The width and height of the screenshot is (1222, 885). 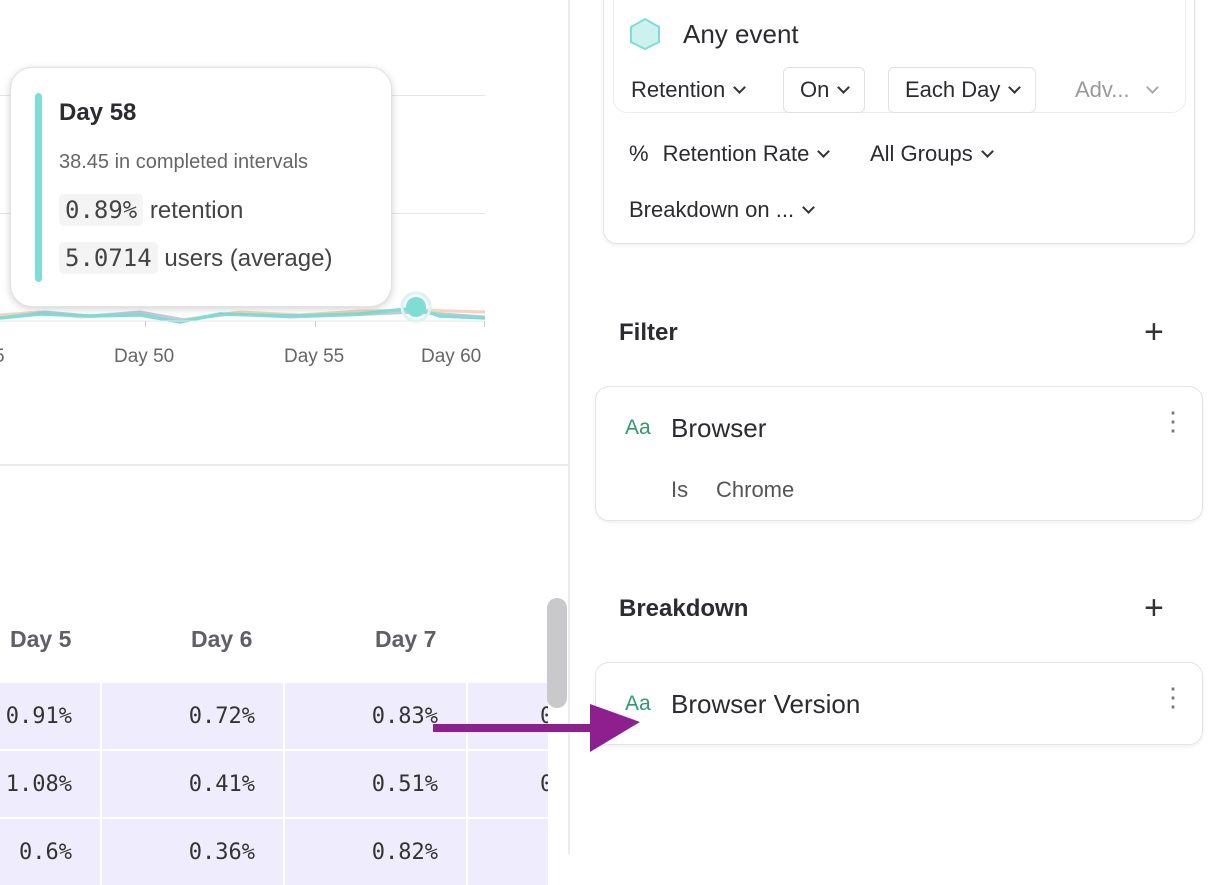 I want to click on divider, so click(x=284, y=465).